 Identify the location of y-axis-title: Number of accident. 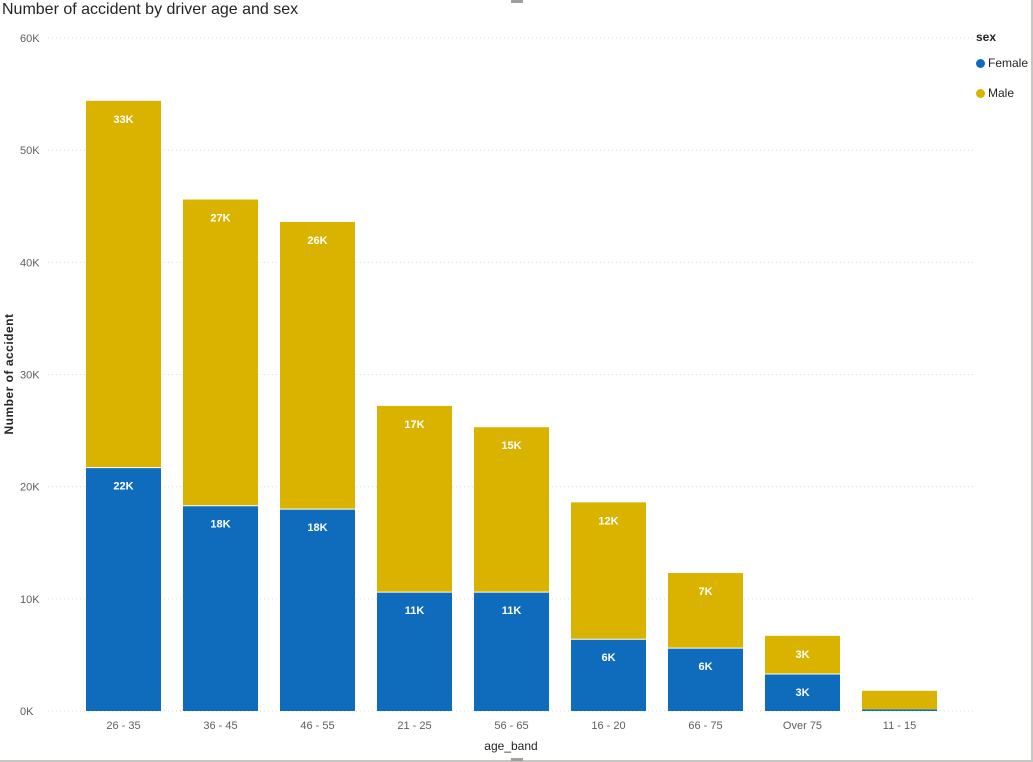
(9, 373).